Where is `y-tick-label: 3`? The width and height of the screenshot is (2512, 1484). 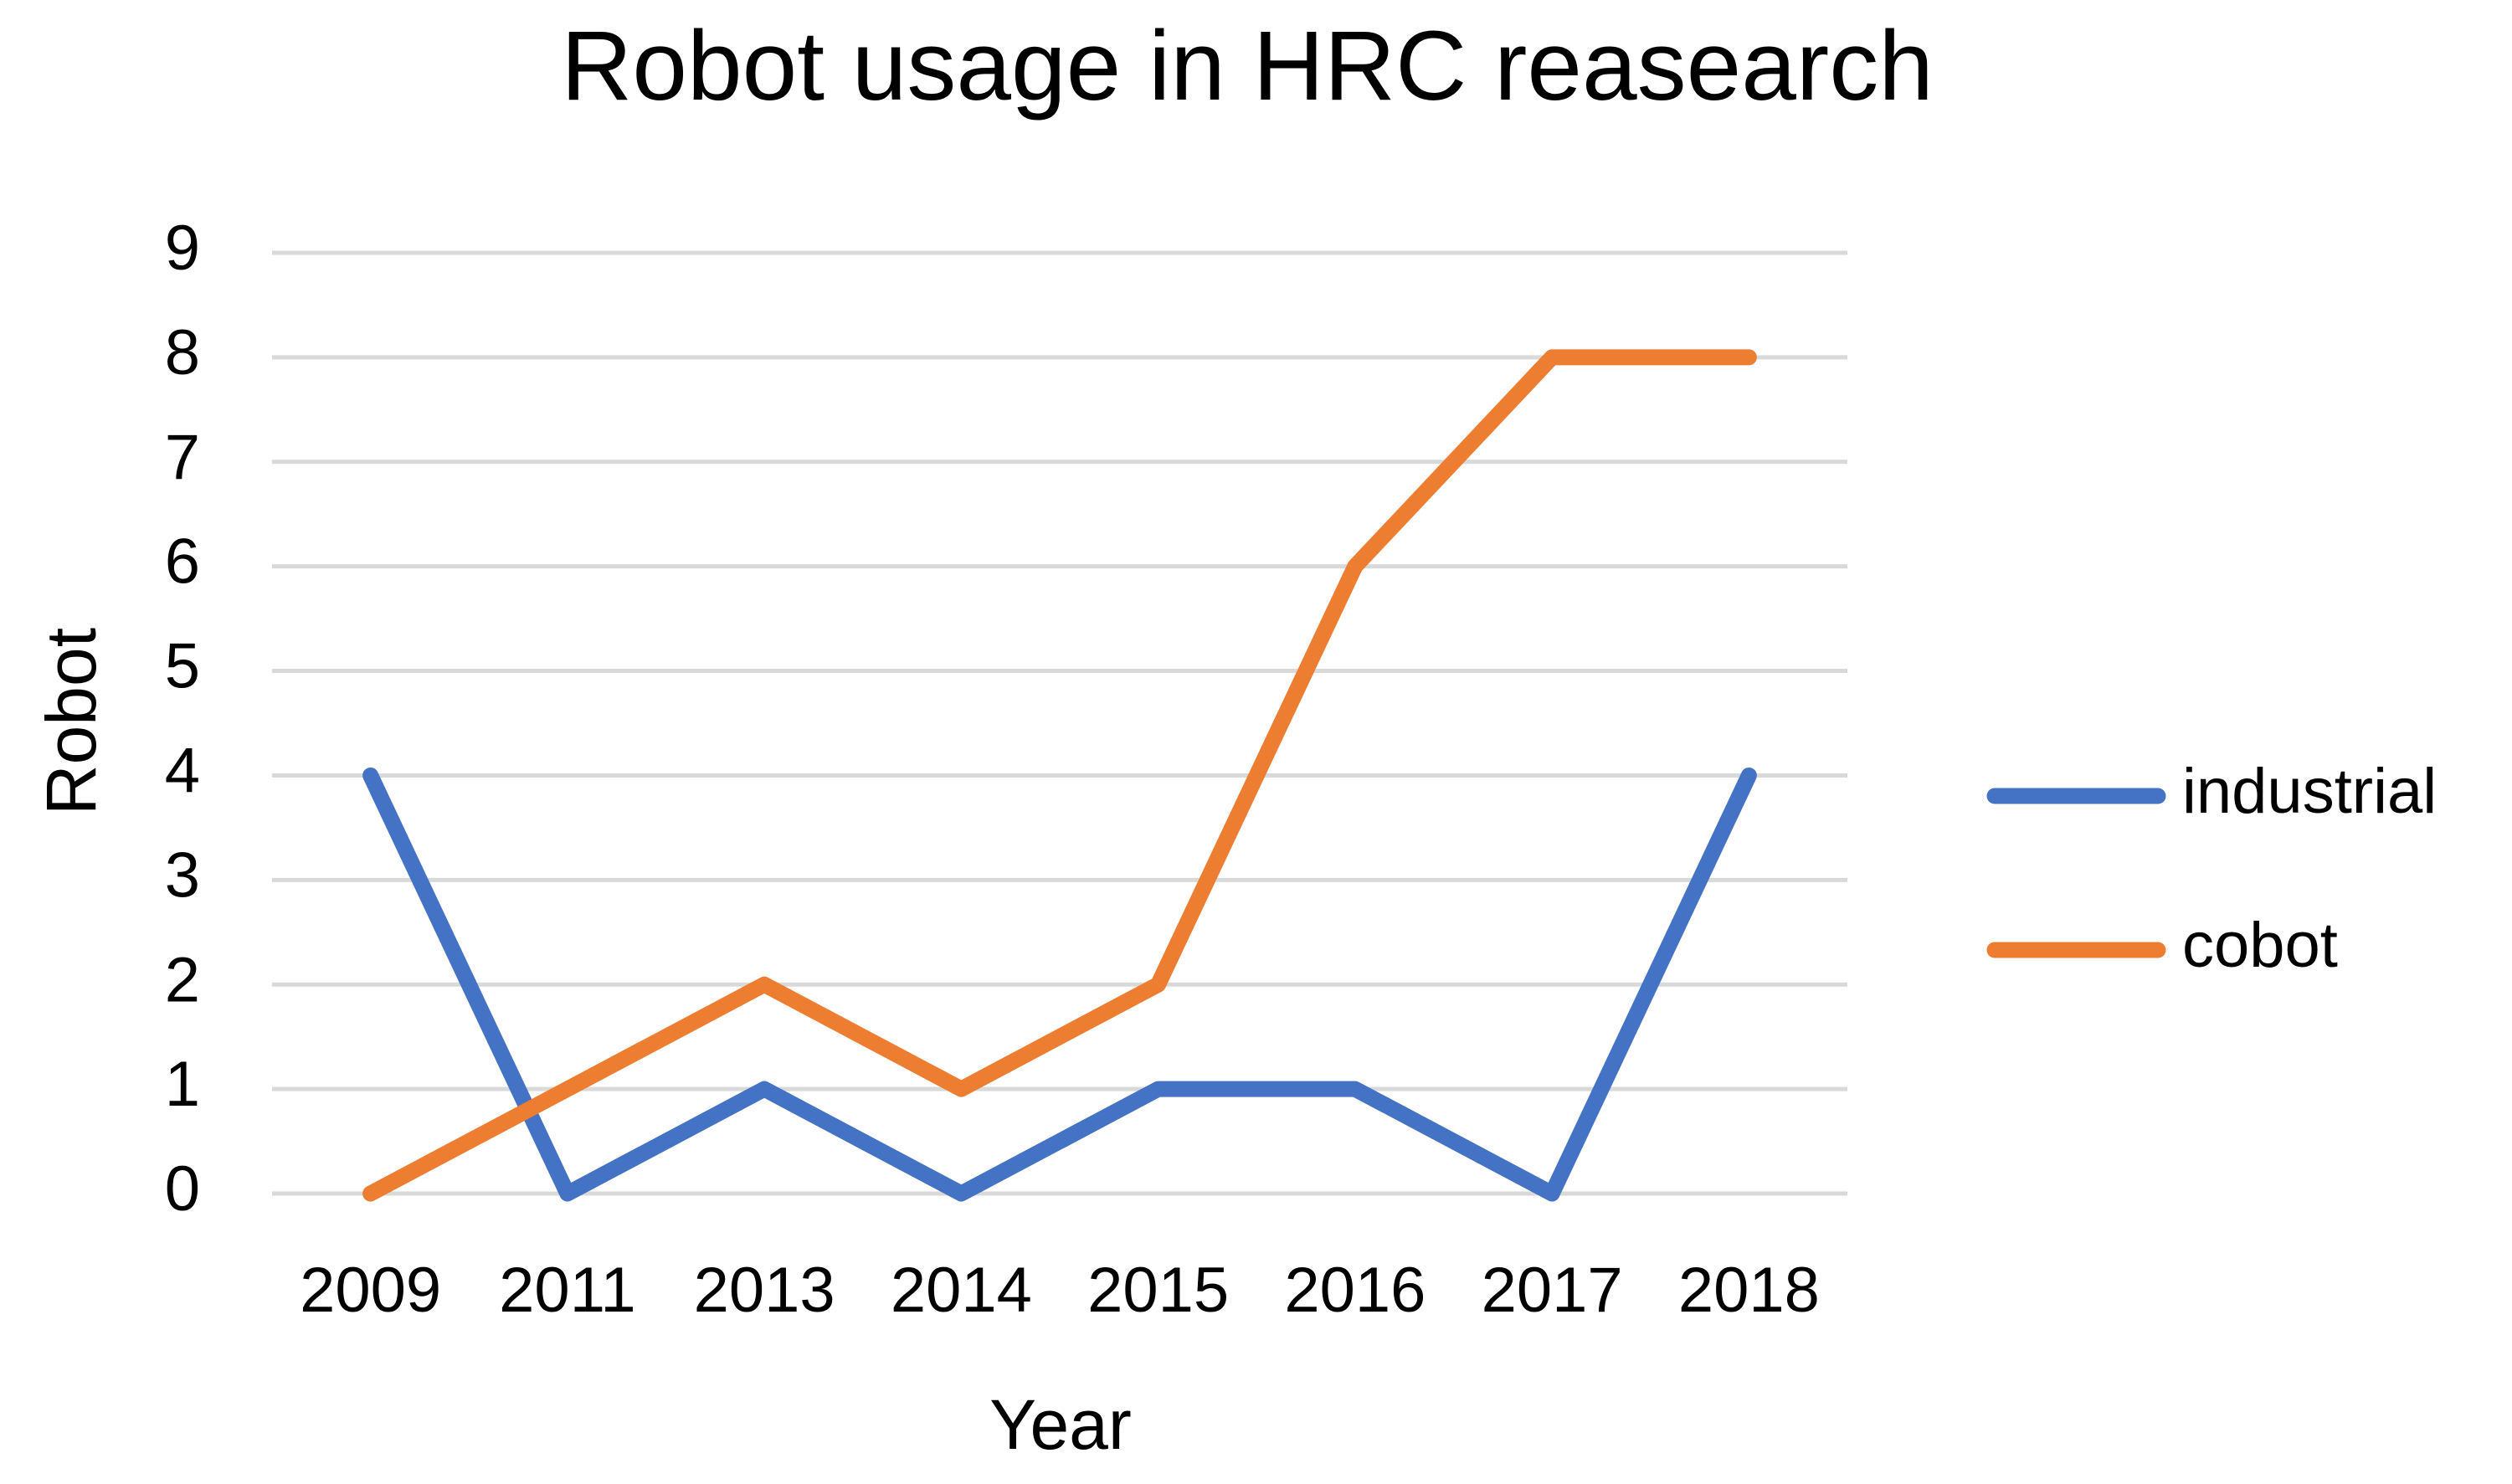
y-tick-label: 3 is located at coordinates (182, 875).